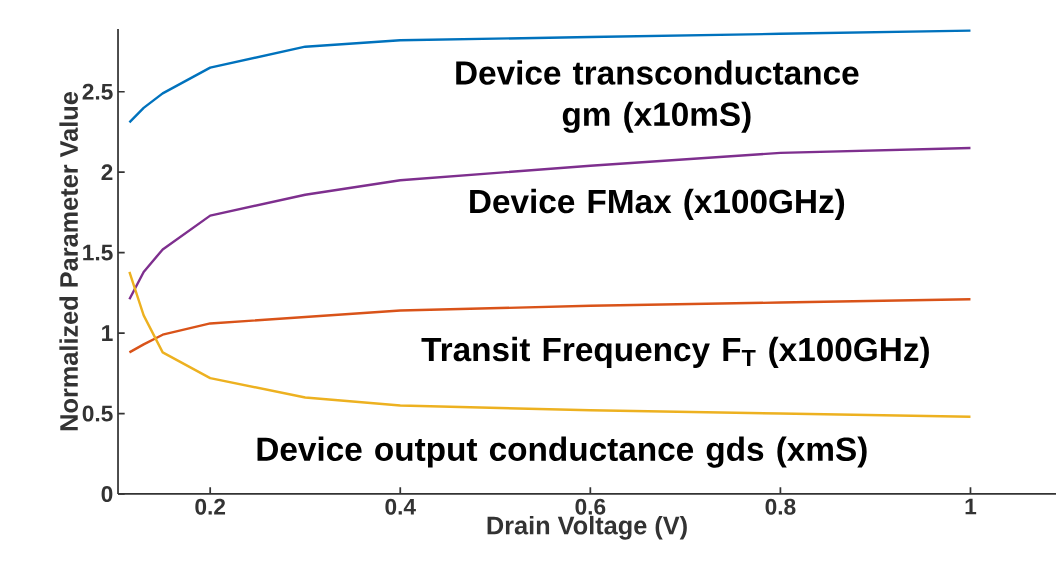  What do you see at coordinates (107, 172) in the screenshot?
I see `y-tick-label: 2` at bounding box center [107, 172].